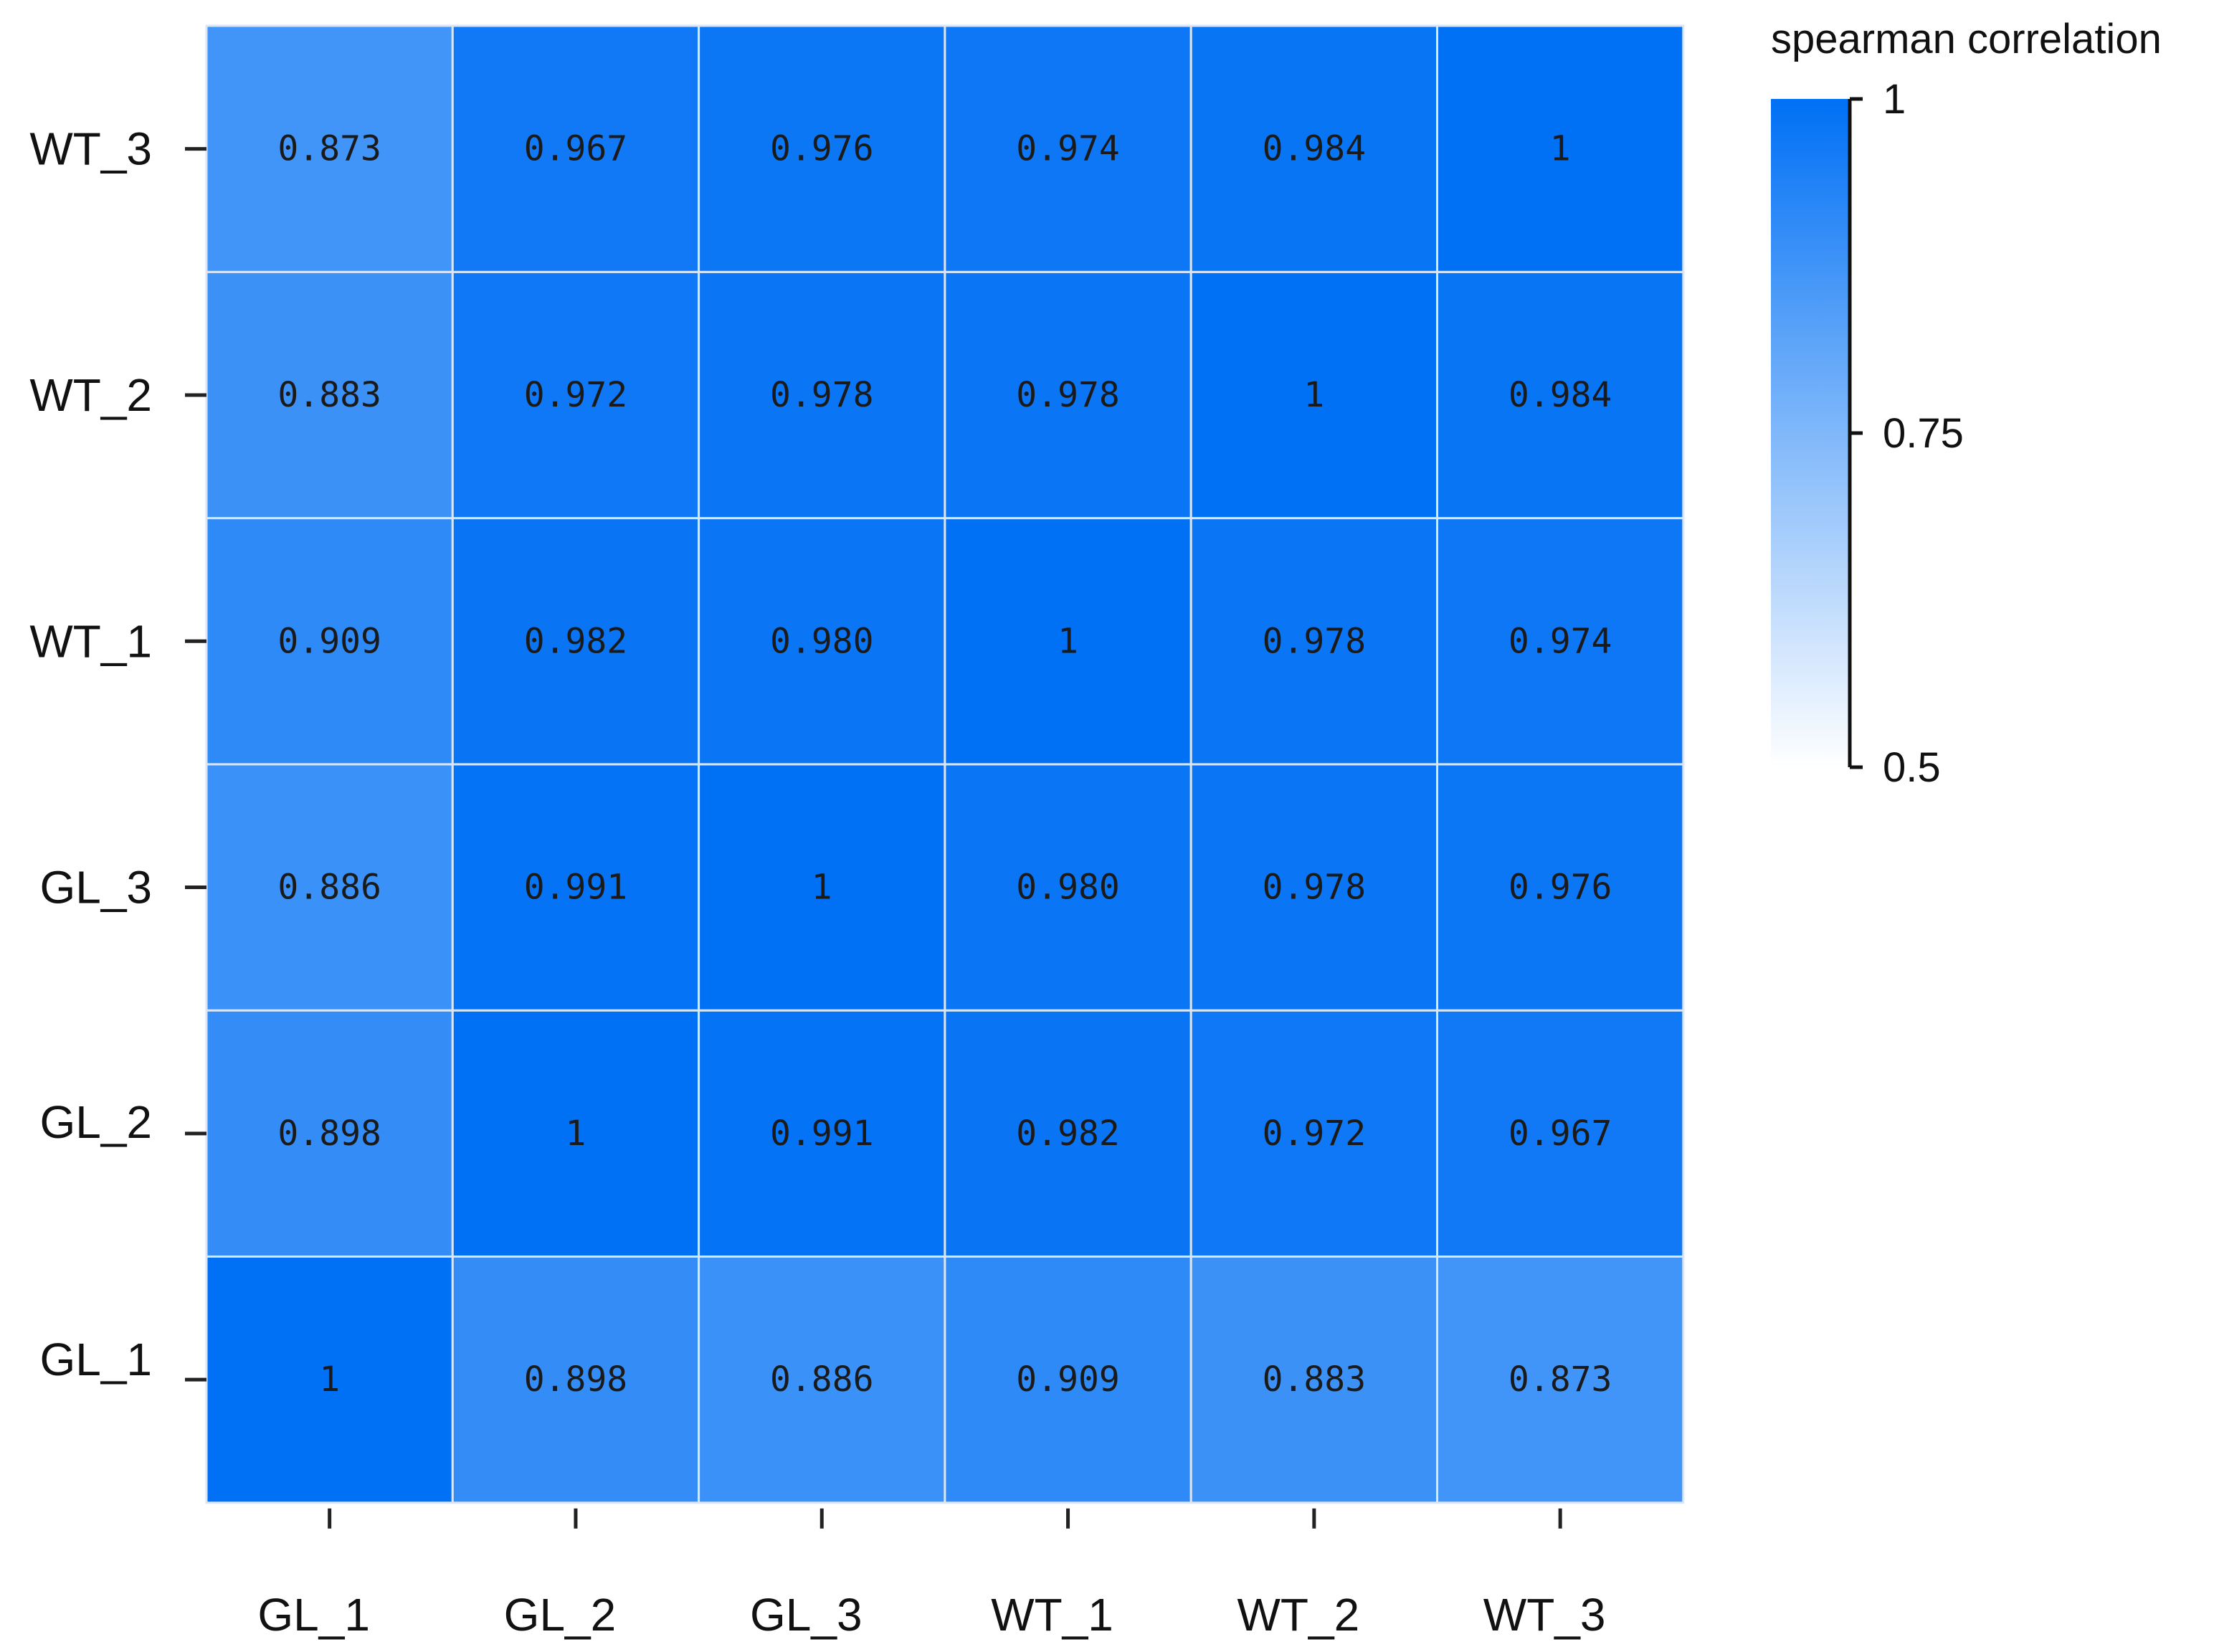 This screenshot has height=1652, width=2214. I want to click on colorbar-tick-label: 1, so click(1894, 99).